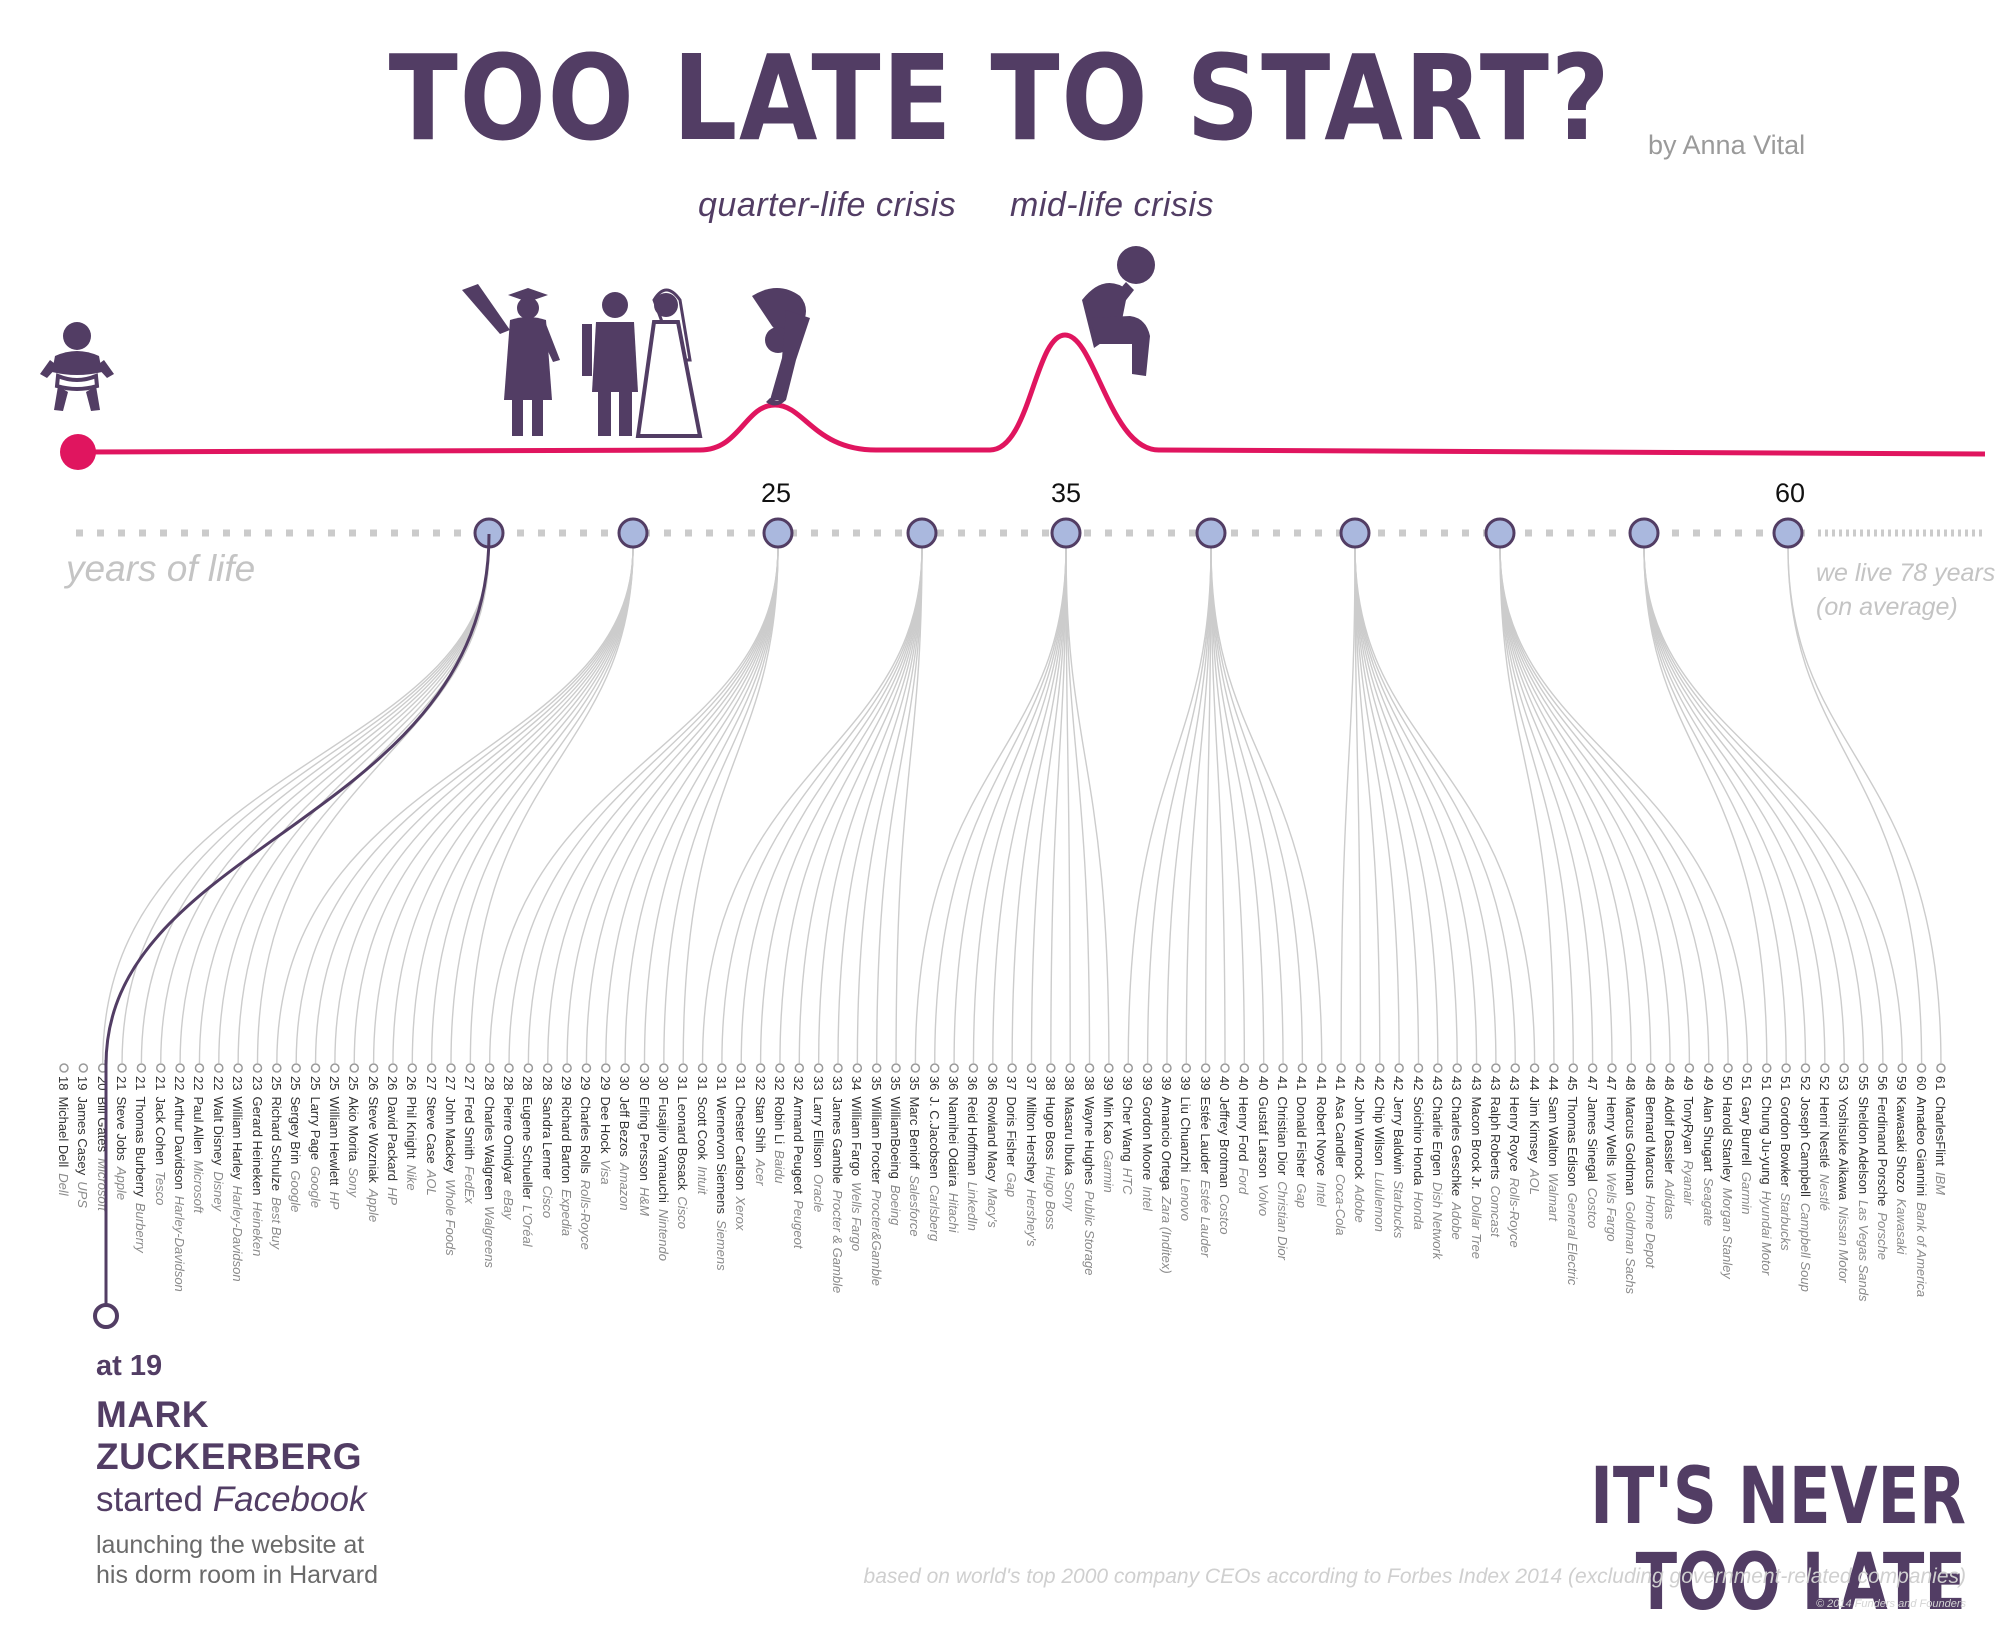 The image size is (2000, 1628). I want to click on founder-name: Gustaf Larson, so click(1263, 1137).